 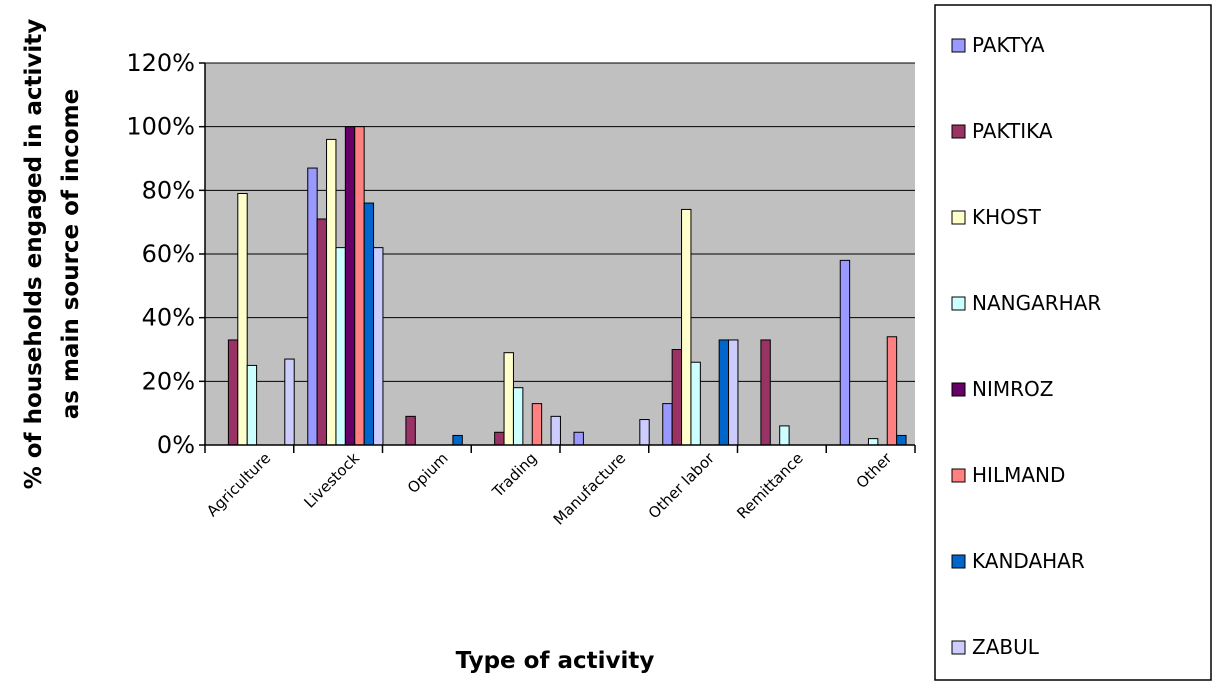 What do you see at coordinates (874, 470) in the screenshot?
I see `x-tick-label: Other` at bounding box center [874, 470].